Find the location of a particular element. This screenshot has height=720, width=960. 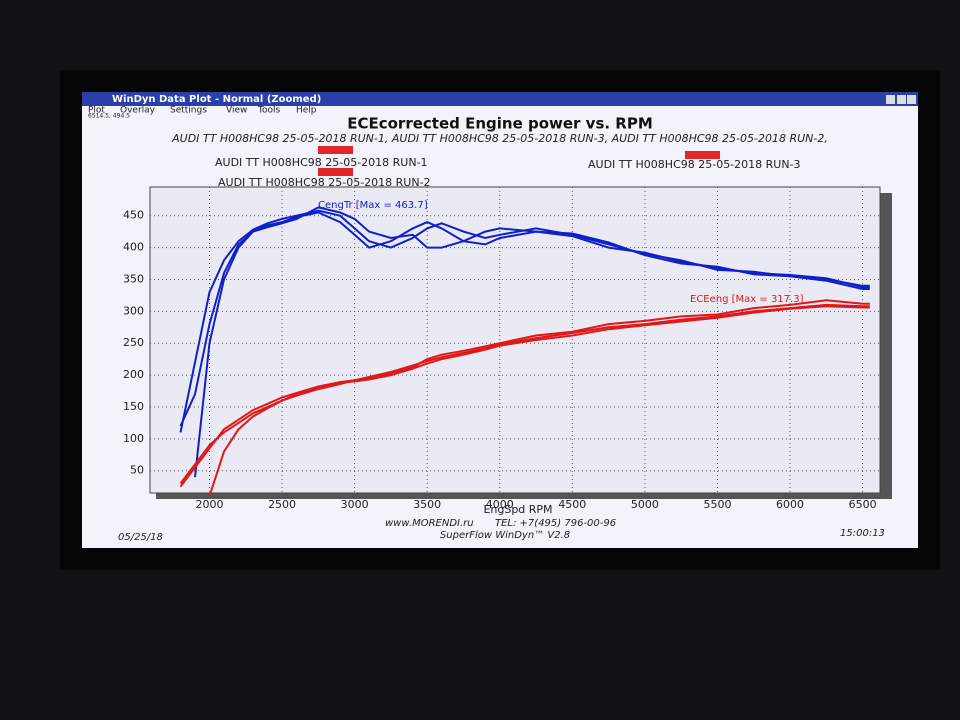

y-tick-label: 300 is located at coordinates (133, 310).